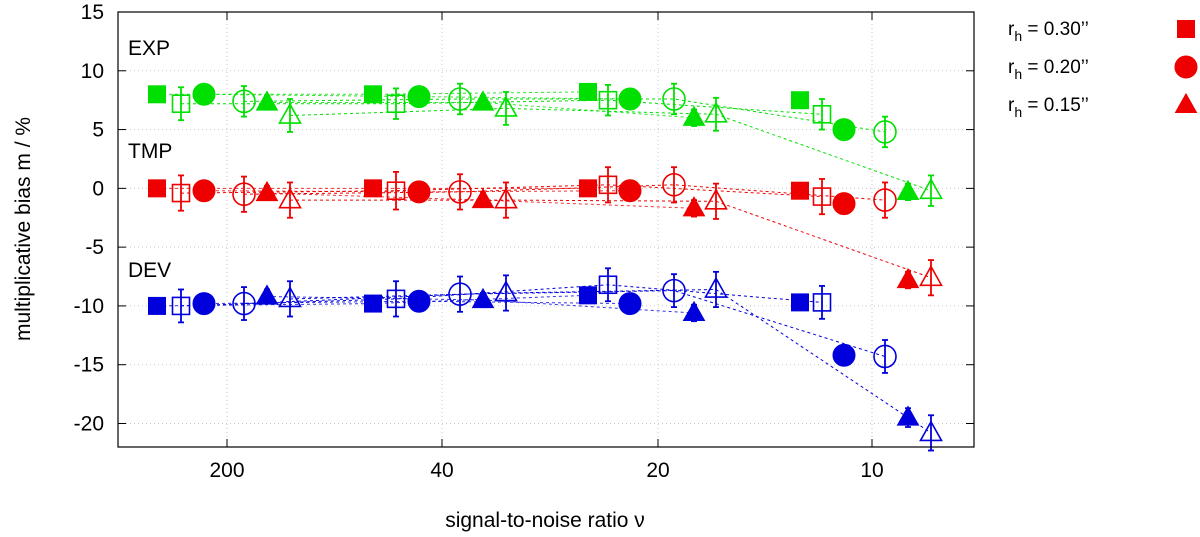  Describe the element at coordinates (1103, 106) in the screenshot. I see `legend-entry: rh = 0.15’’` at that location.